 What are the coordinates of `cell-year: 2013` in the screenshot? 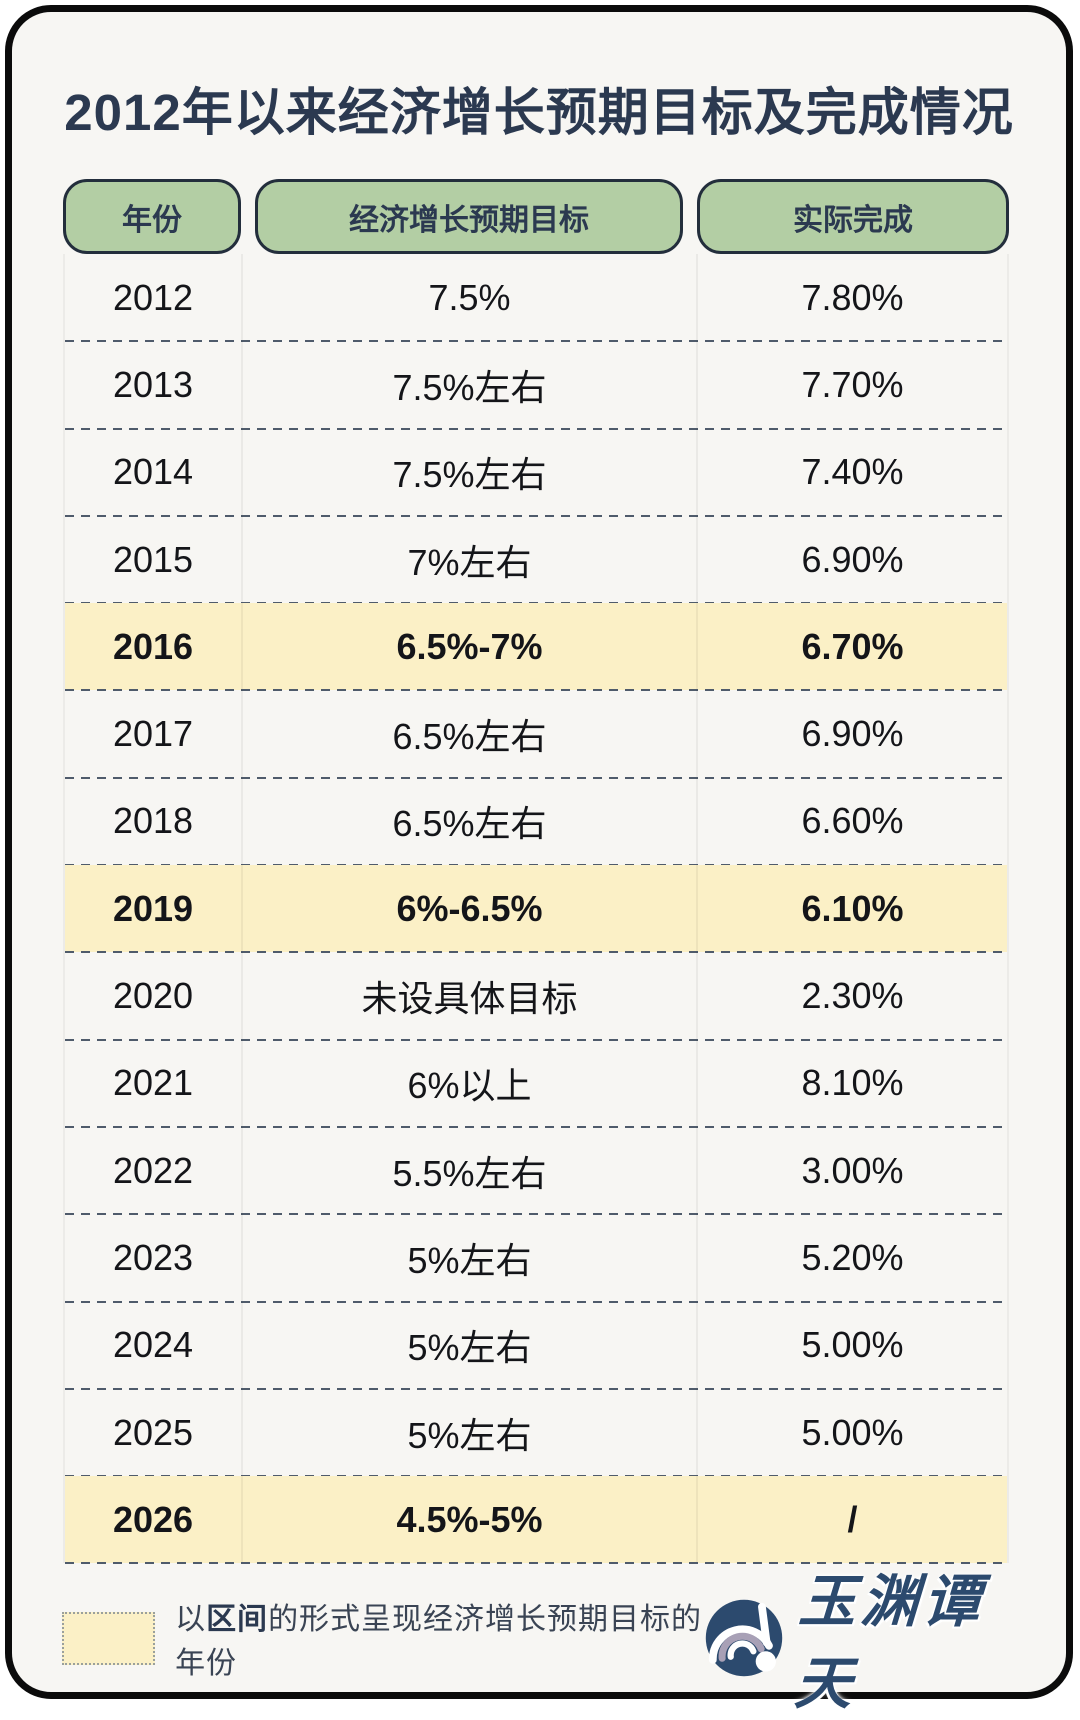 It's located at (153, 384).